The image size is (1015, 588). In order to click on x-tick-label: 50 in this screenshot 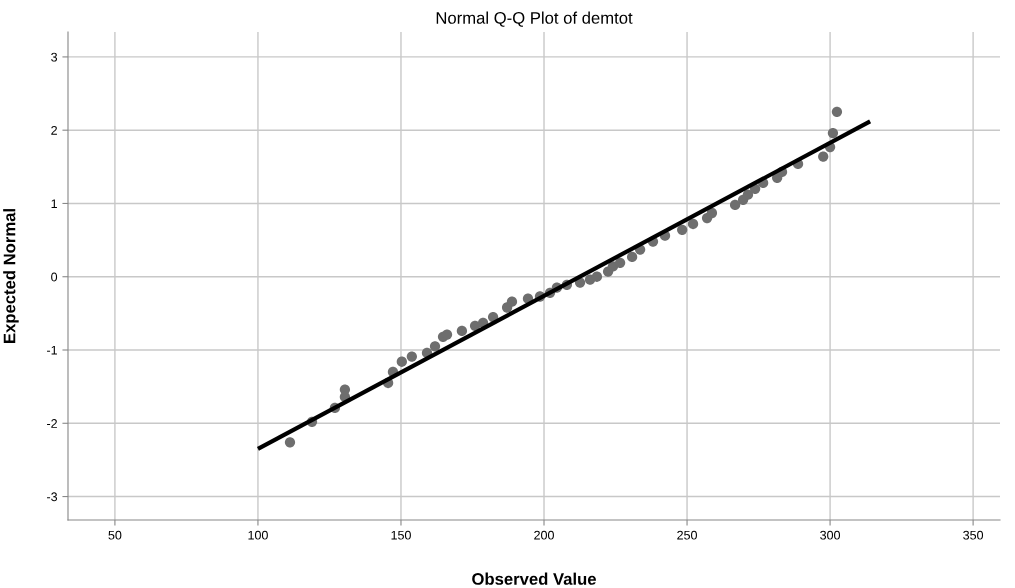, I will do `click(115, 535)`.